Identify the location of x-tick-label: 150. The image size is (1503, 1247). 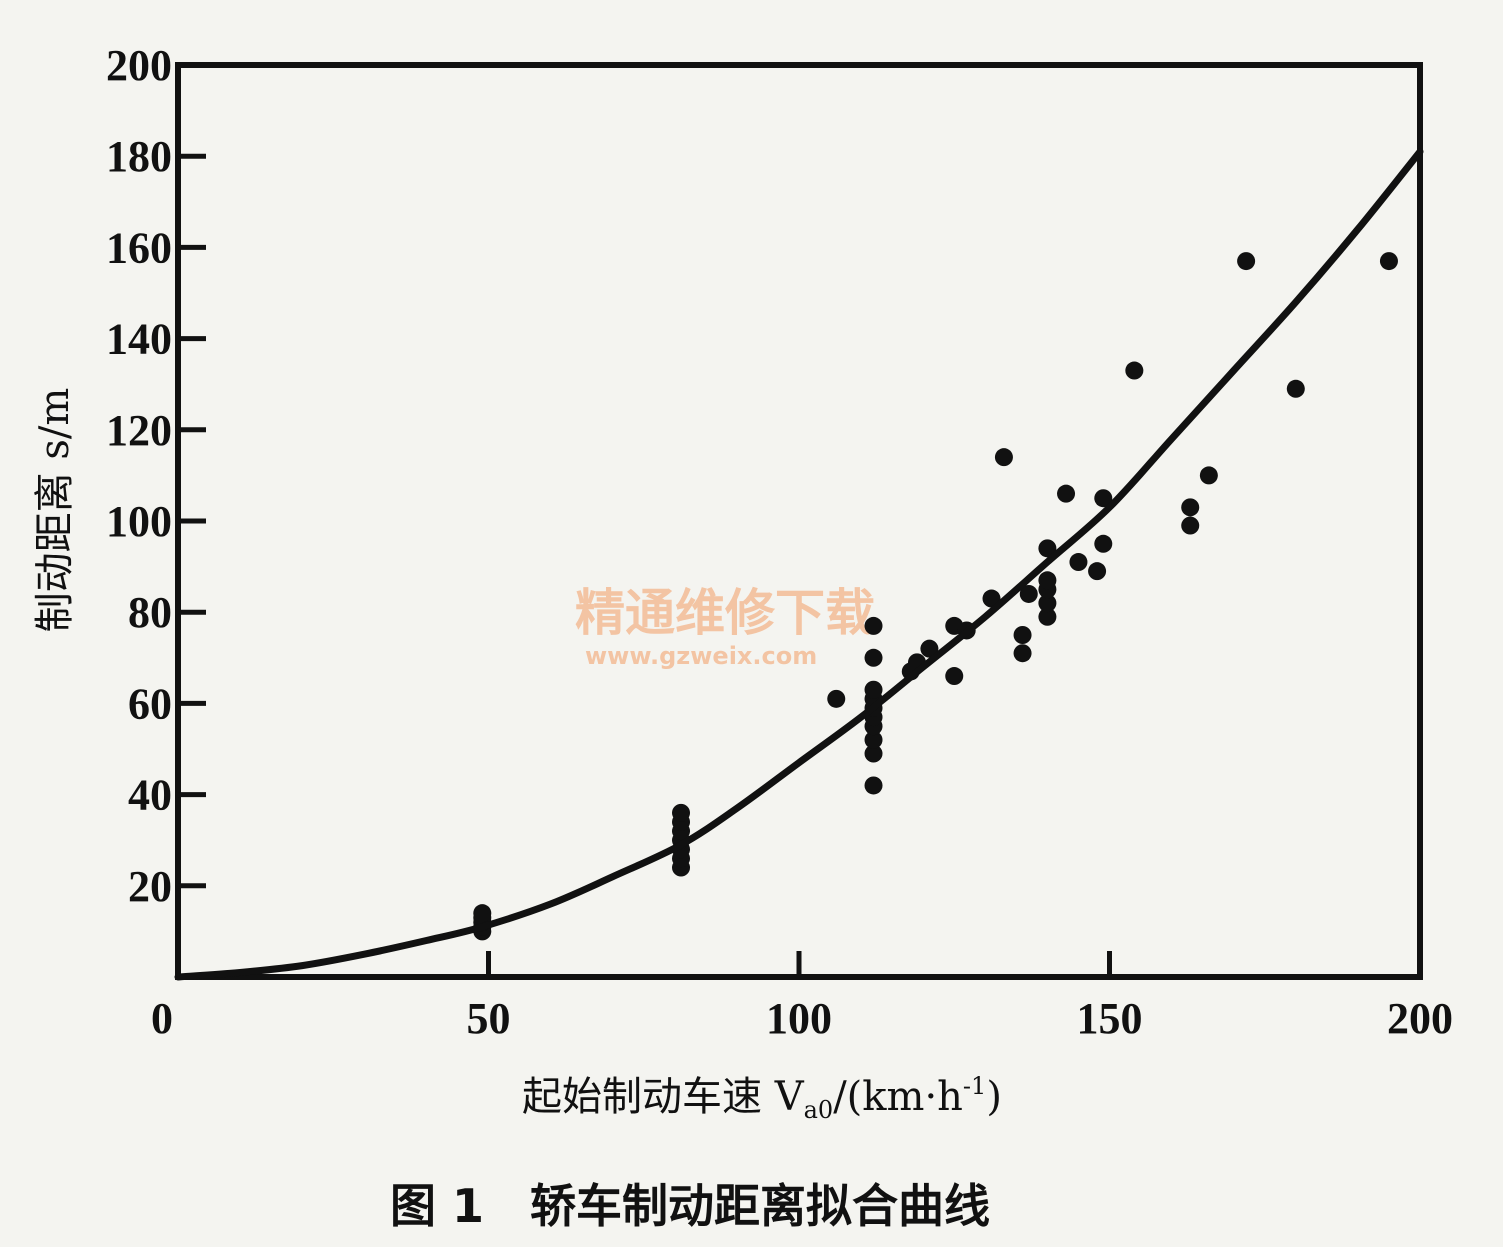
(1110, 1018).